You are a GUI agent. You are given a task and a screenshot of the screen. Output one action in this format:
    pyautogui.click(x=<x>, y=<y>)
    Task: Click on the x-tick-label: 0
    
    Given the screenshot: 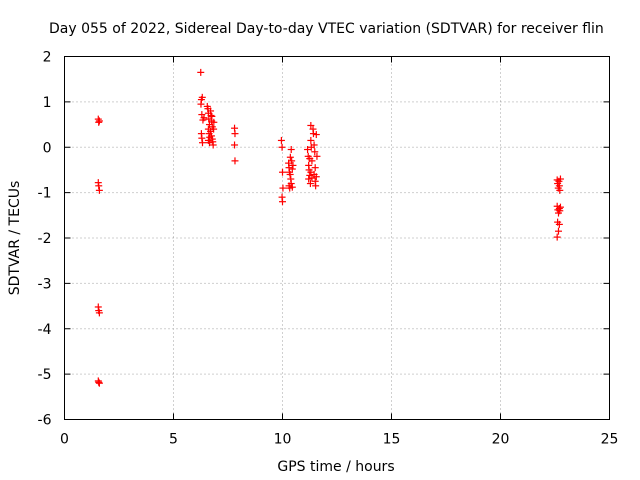 What is the action you would take?
    pyautogui.click(x=64, y=440)
    